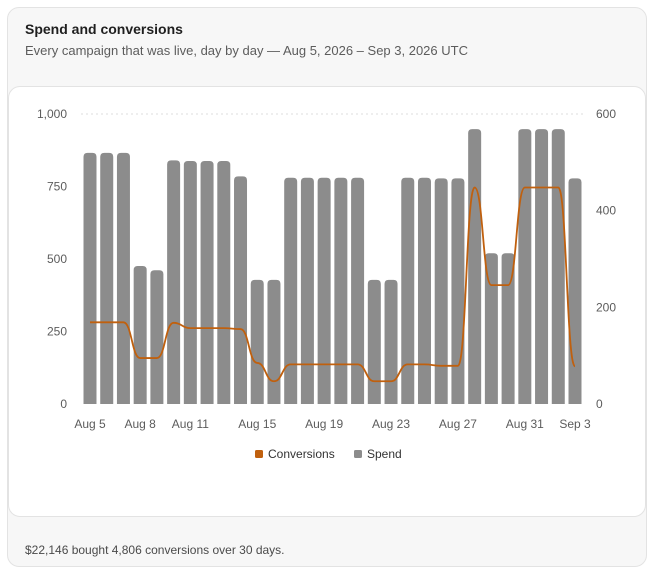 This screenshot has height=576, width=656. I want to click on y-left-tick-label: 0, so click(63, 404).